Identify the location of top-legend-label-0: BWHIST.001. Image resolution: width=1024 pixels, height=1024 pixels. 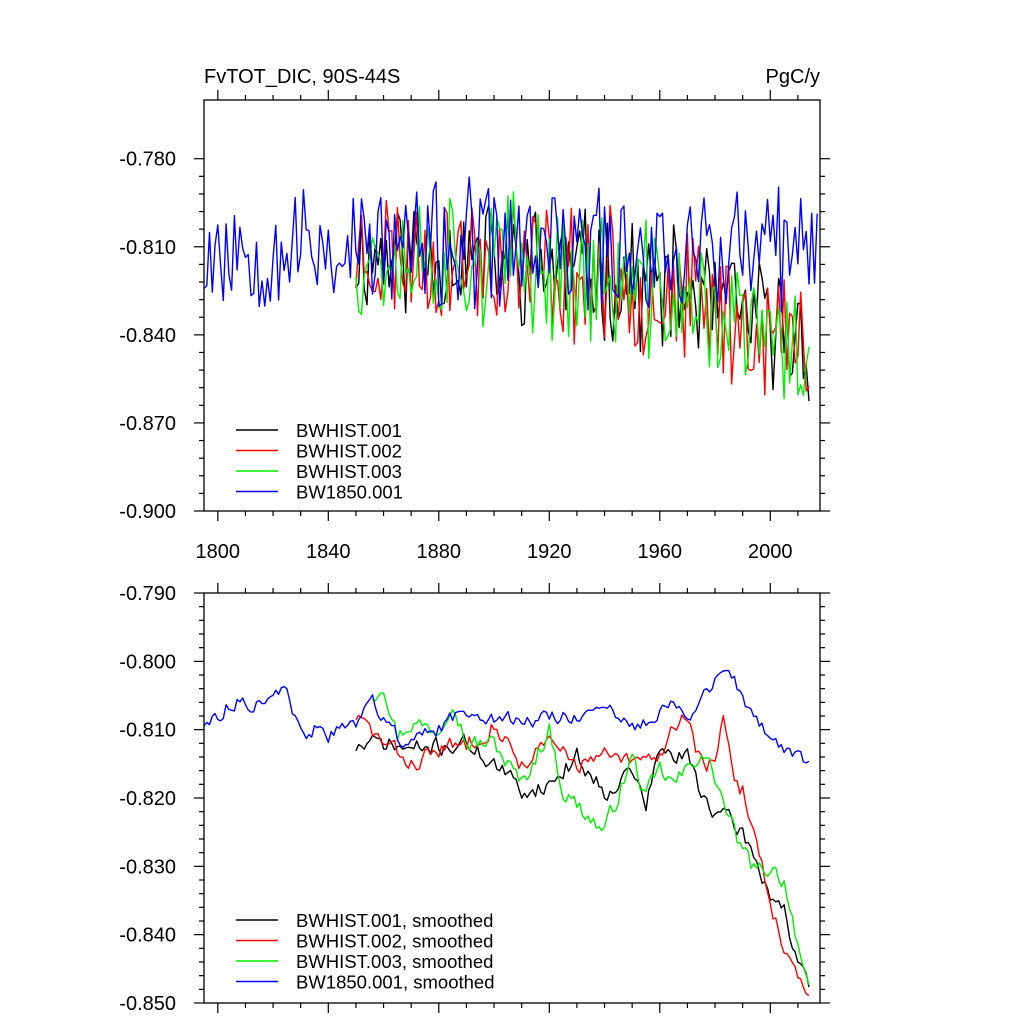
(349, 430).